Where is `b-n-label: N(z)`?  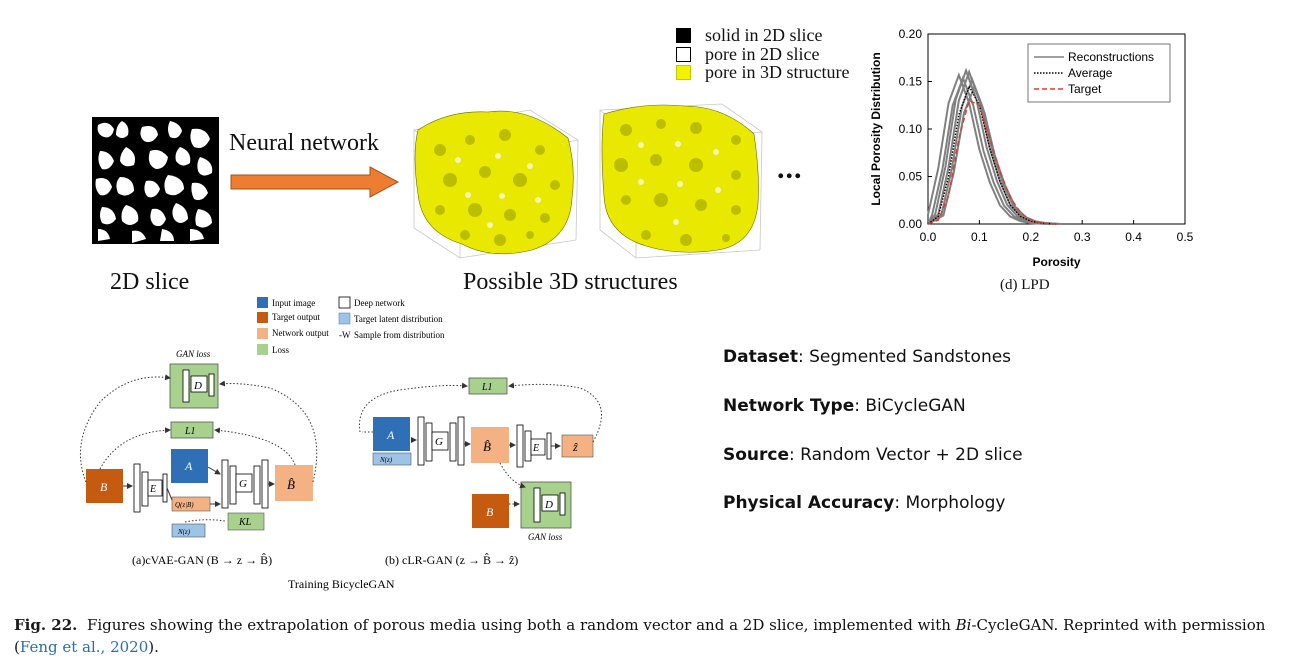 b-n-label: N(z) is located at coordinates (386, 460).